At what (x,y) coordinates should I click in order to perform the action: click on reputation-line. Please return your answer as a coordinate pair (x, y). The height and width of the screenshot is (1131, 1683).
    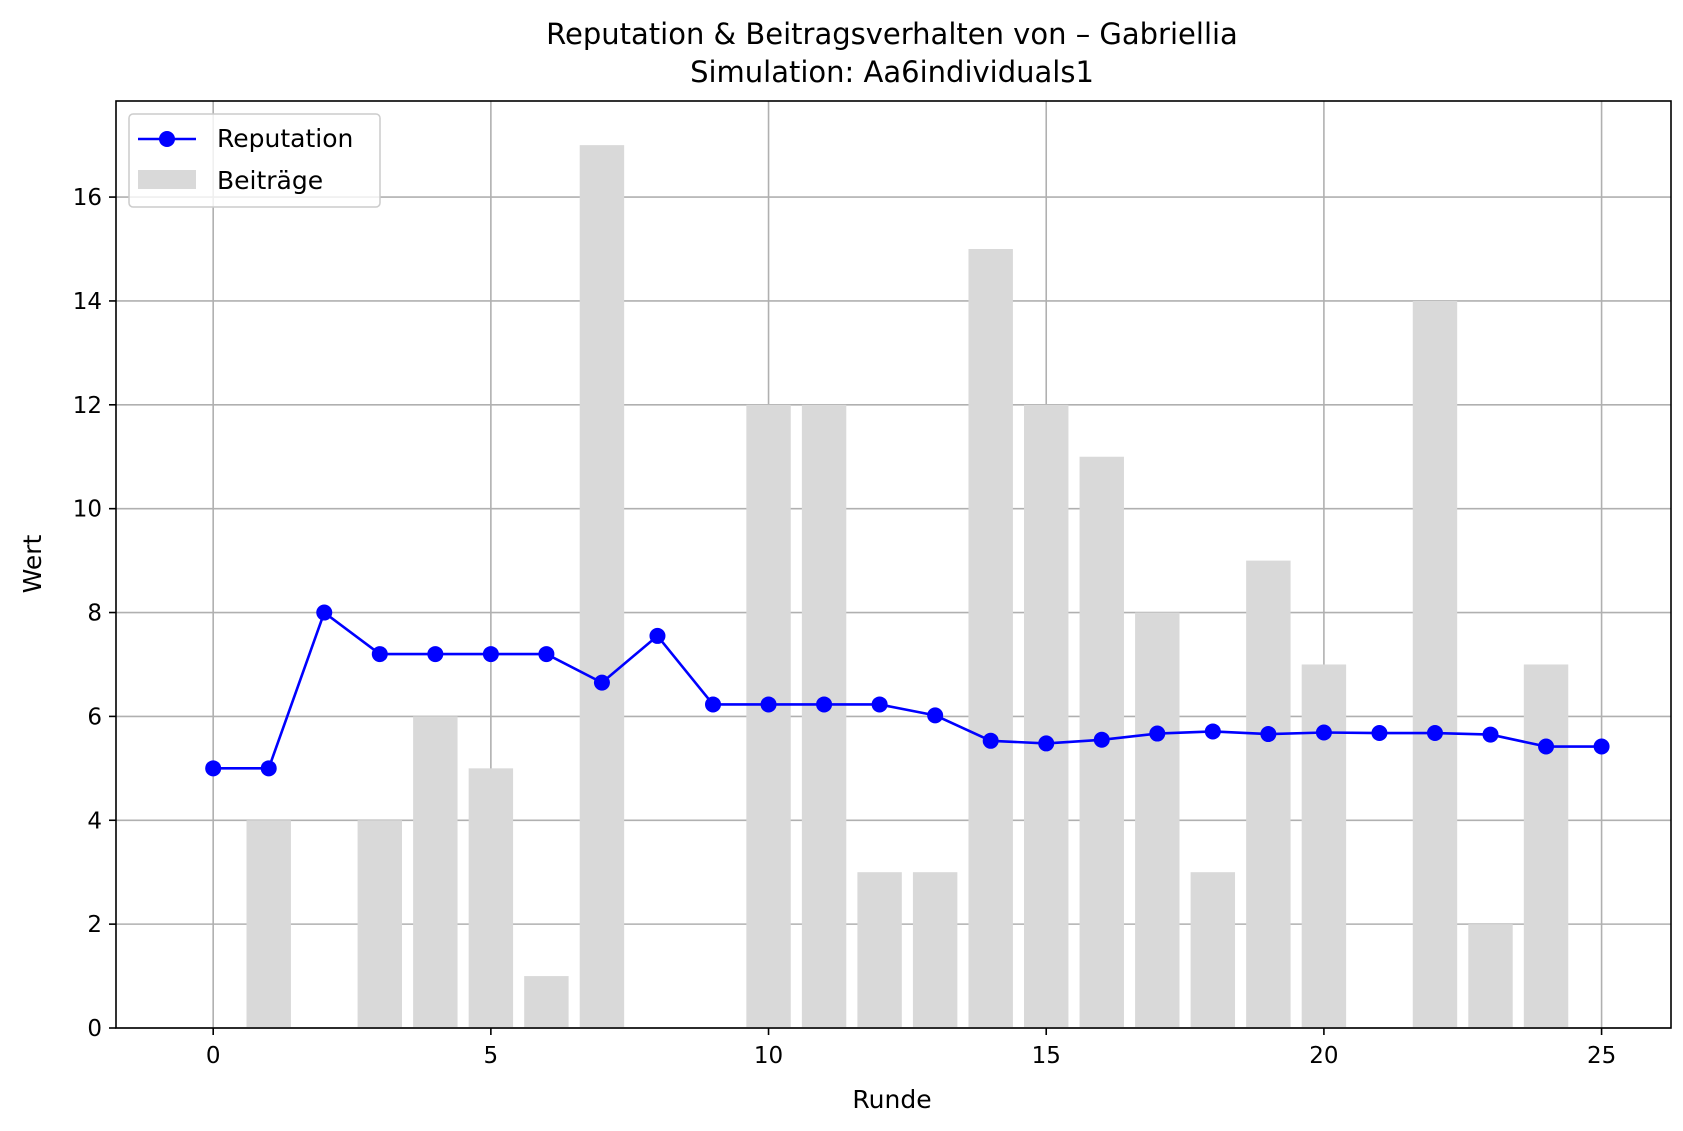
    Looking at the image, I should click on (907, 690).